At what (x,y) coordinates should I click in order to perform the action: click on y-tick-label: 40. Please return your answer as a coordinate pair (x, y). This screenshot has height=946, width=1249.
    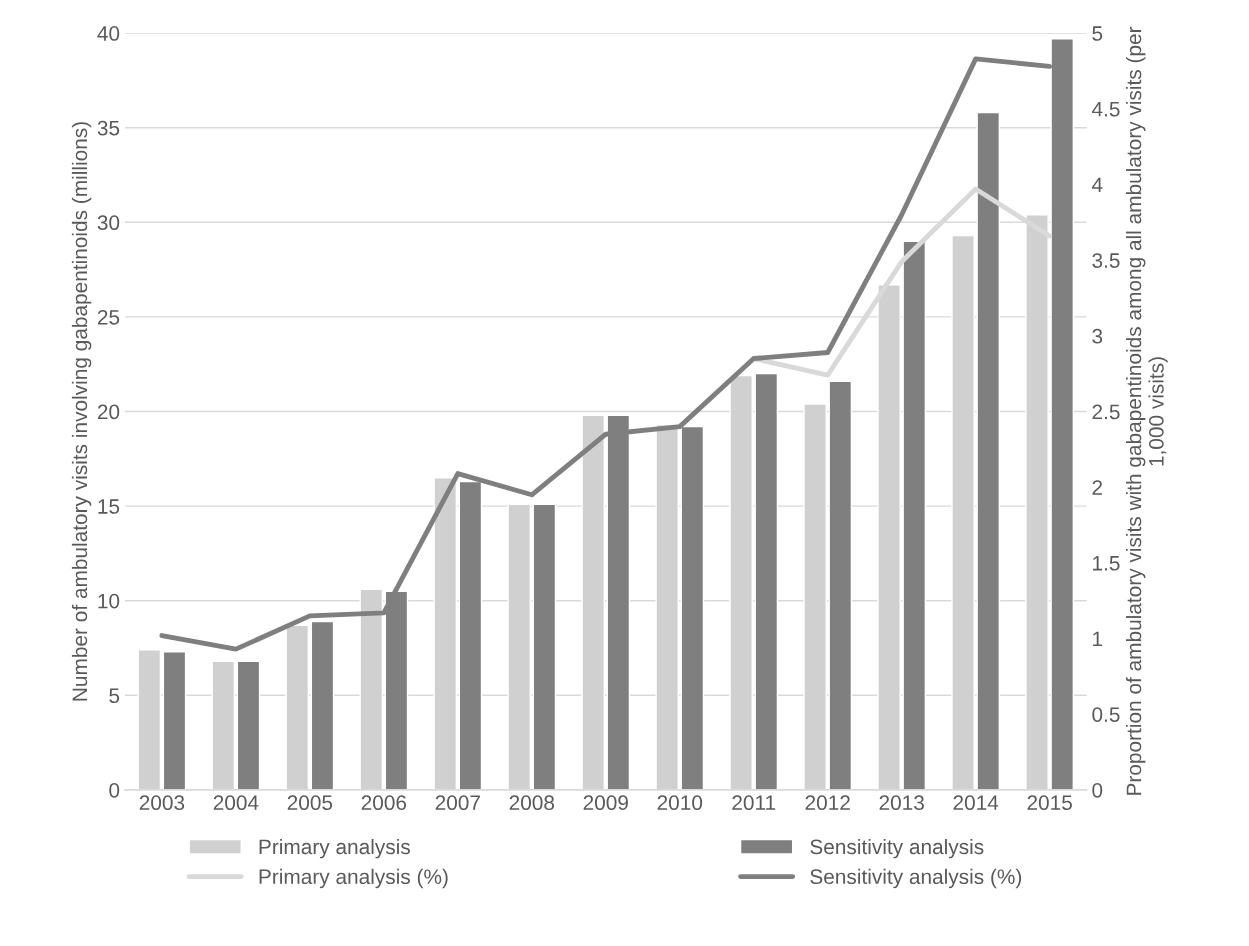
    Looking at the image, I should click on (108, 33).